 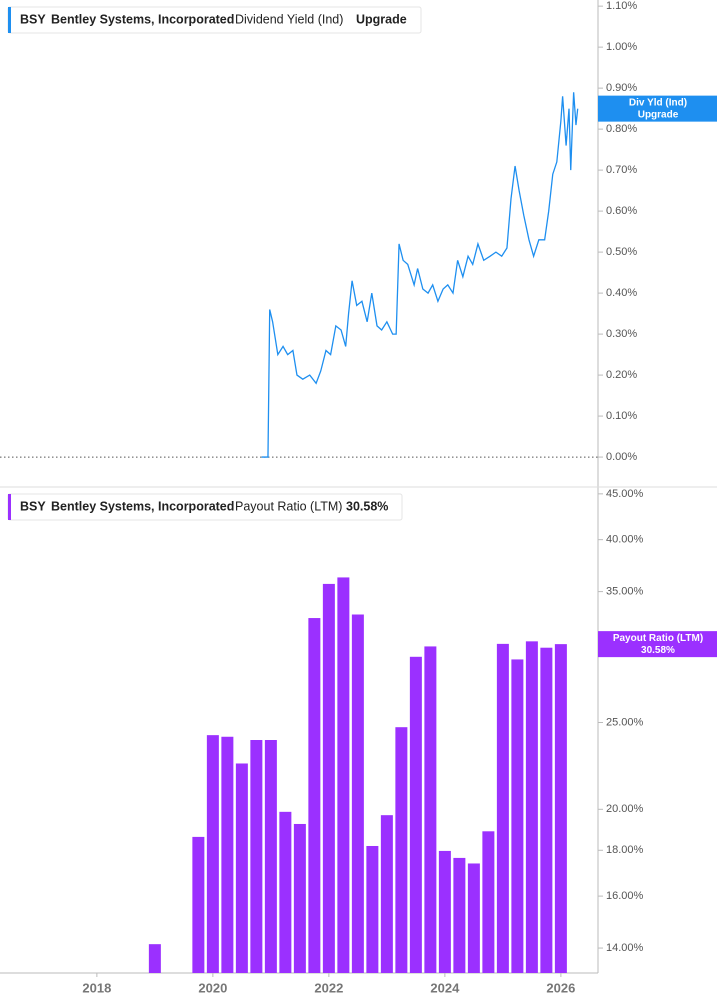 What do you see at coordinates (621, 47) in the screenshot?
I see `y-tick-label: 1.00%` at bounding box center [621, 47].